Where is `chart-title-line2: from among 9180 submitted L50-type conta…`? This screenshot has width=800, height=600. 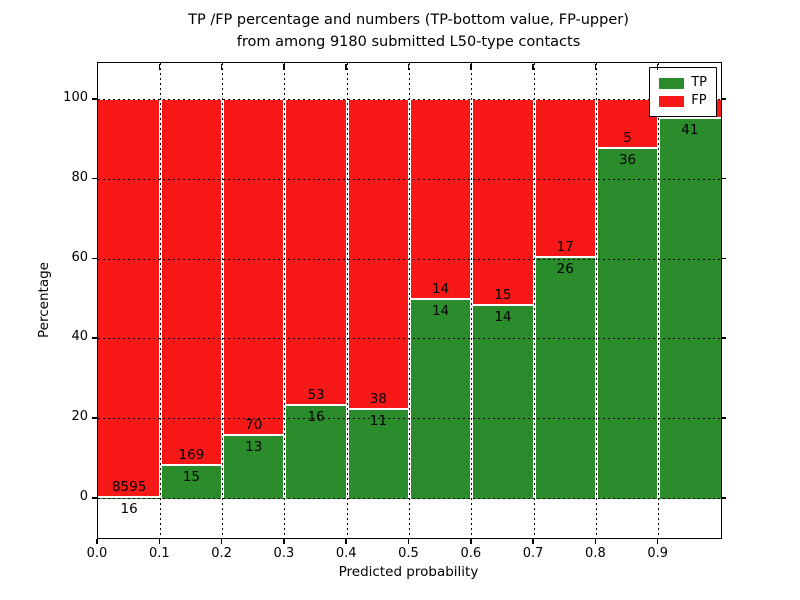
chart-title-line2: from among 9180 submitted L50-type conta… is located at coordinates (408, 42).